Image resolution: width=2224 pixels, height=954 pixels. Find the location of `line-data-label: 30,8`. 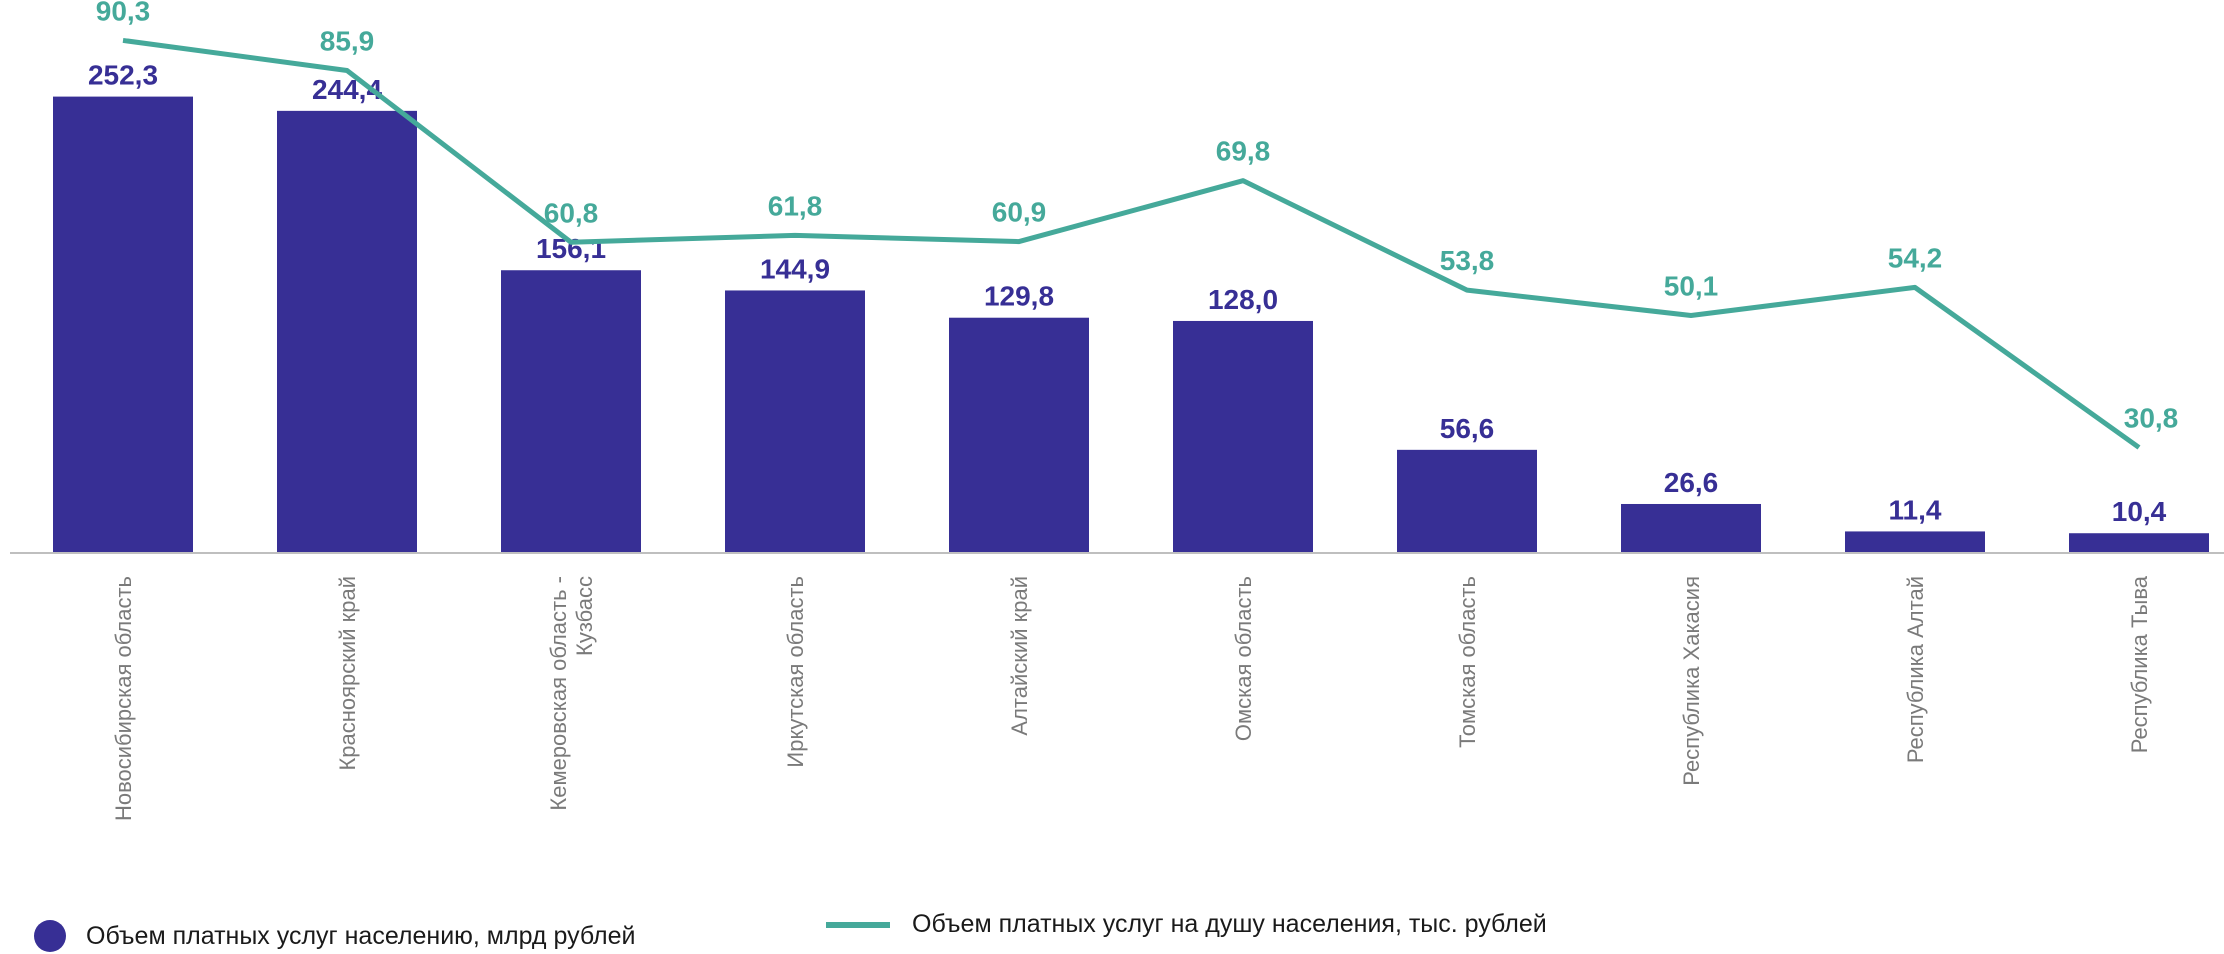

line-data-label: 30,8 is located at coordinates (2151, 418).